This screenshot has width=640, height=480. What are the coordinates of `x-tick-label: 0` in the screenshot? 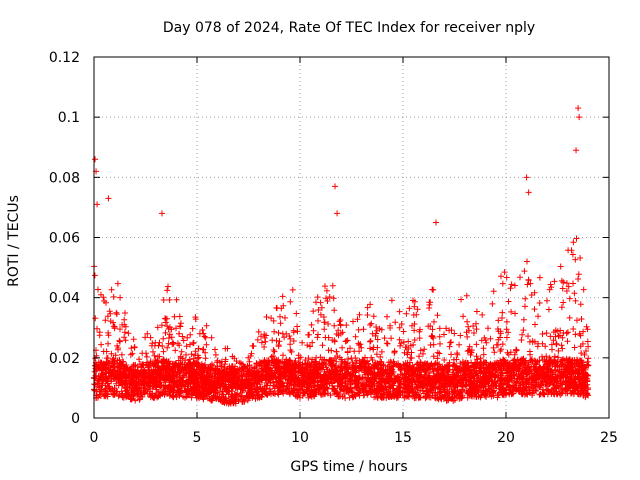 It's located at (94, 438).